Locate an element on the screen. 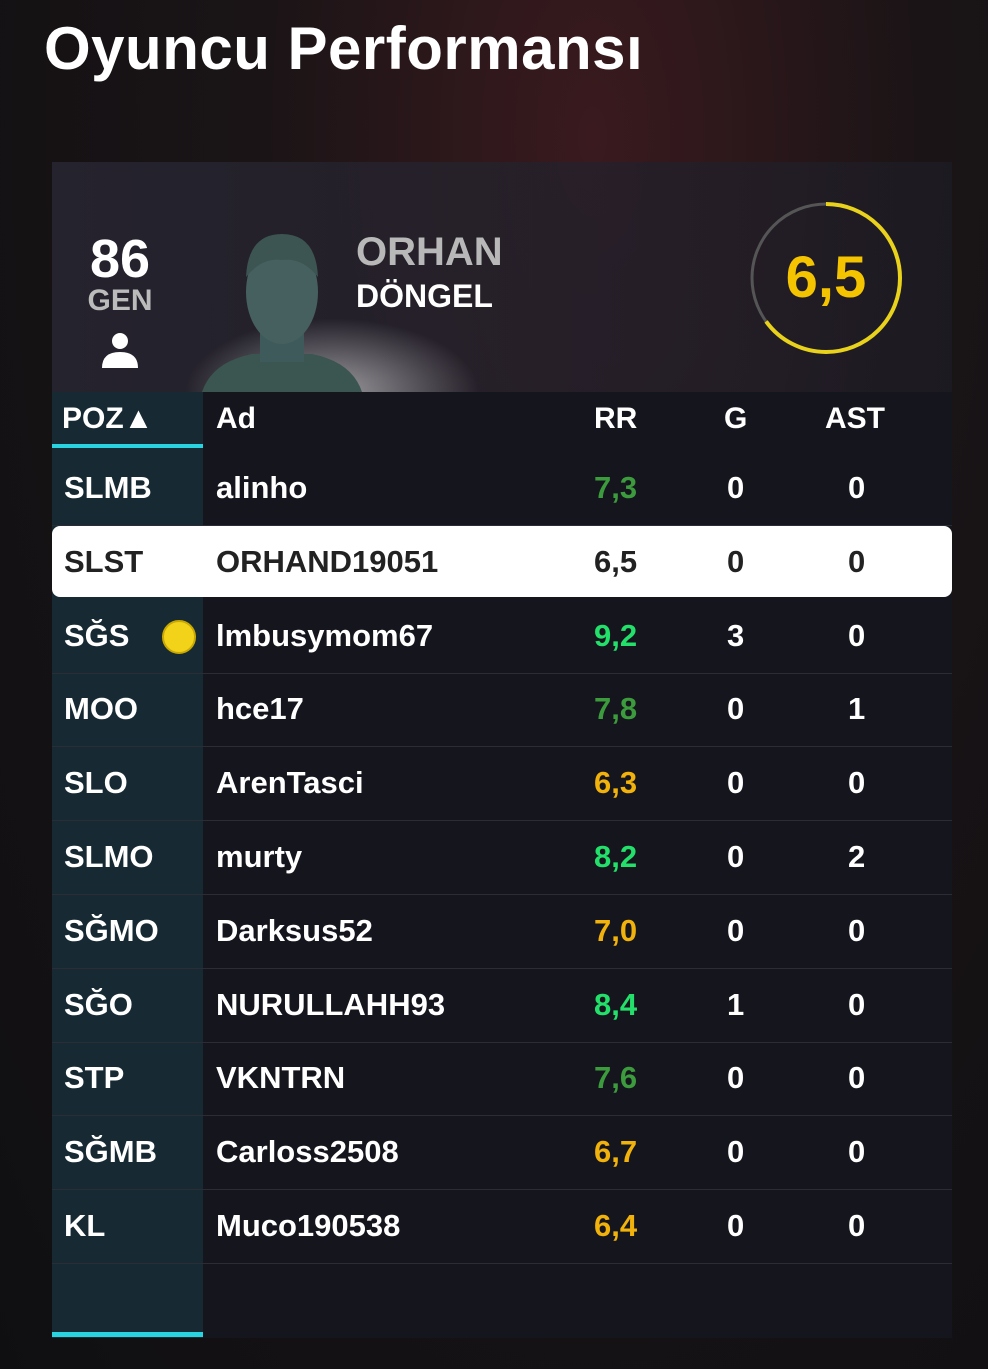 This screenshot has width=988, height=1369. table-row: KL Muco190538 6,4 0 0 is located at coordinates (502, 1227).